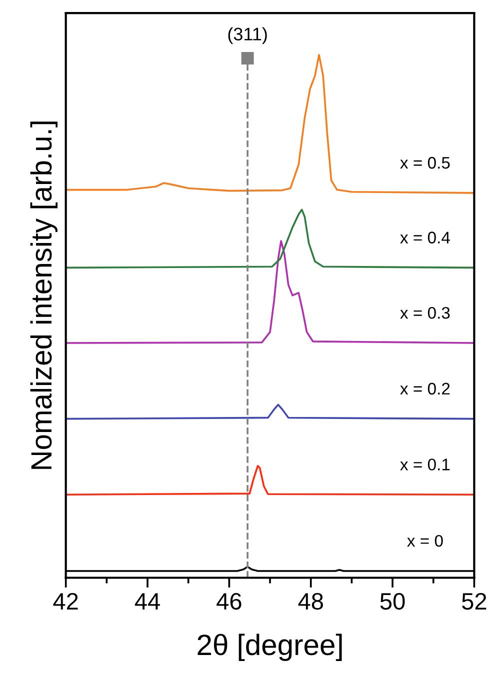 Image resolution: width=495 pixels, height=687 pixels. I want to click on series-label: x = 0.2, so click(425, 388).